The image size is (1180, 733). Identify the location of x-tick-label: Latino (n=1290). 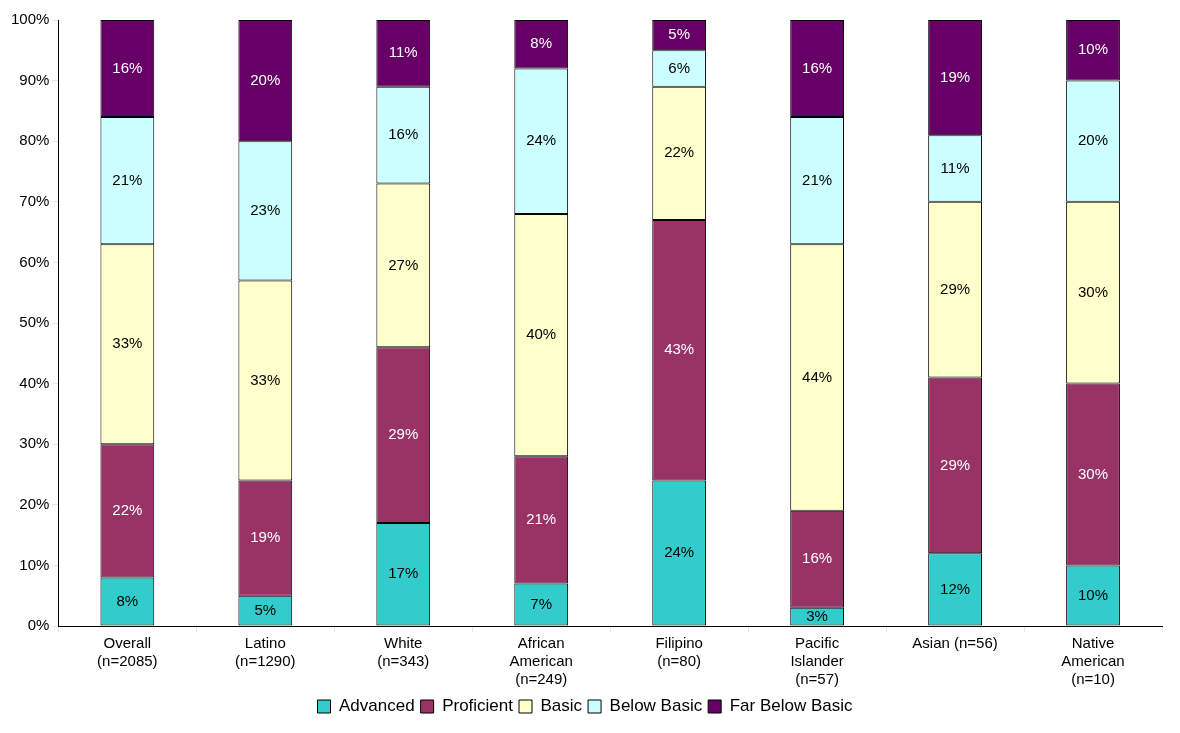
(265, 652).